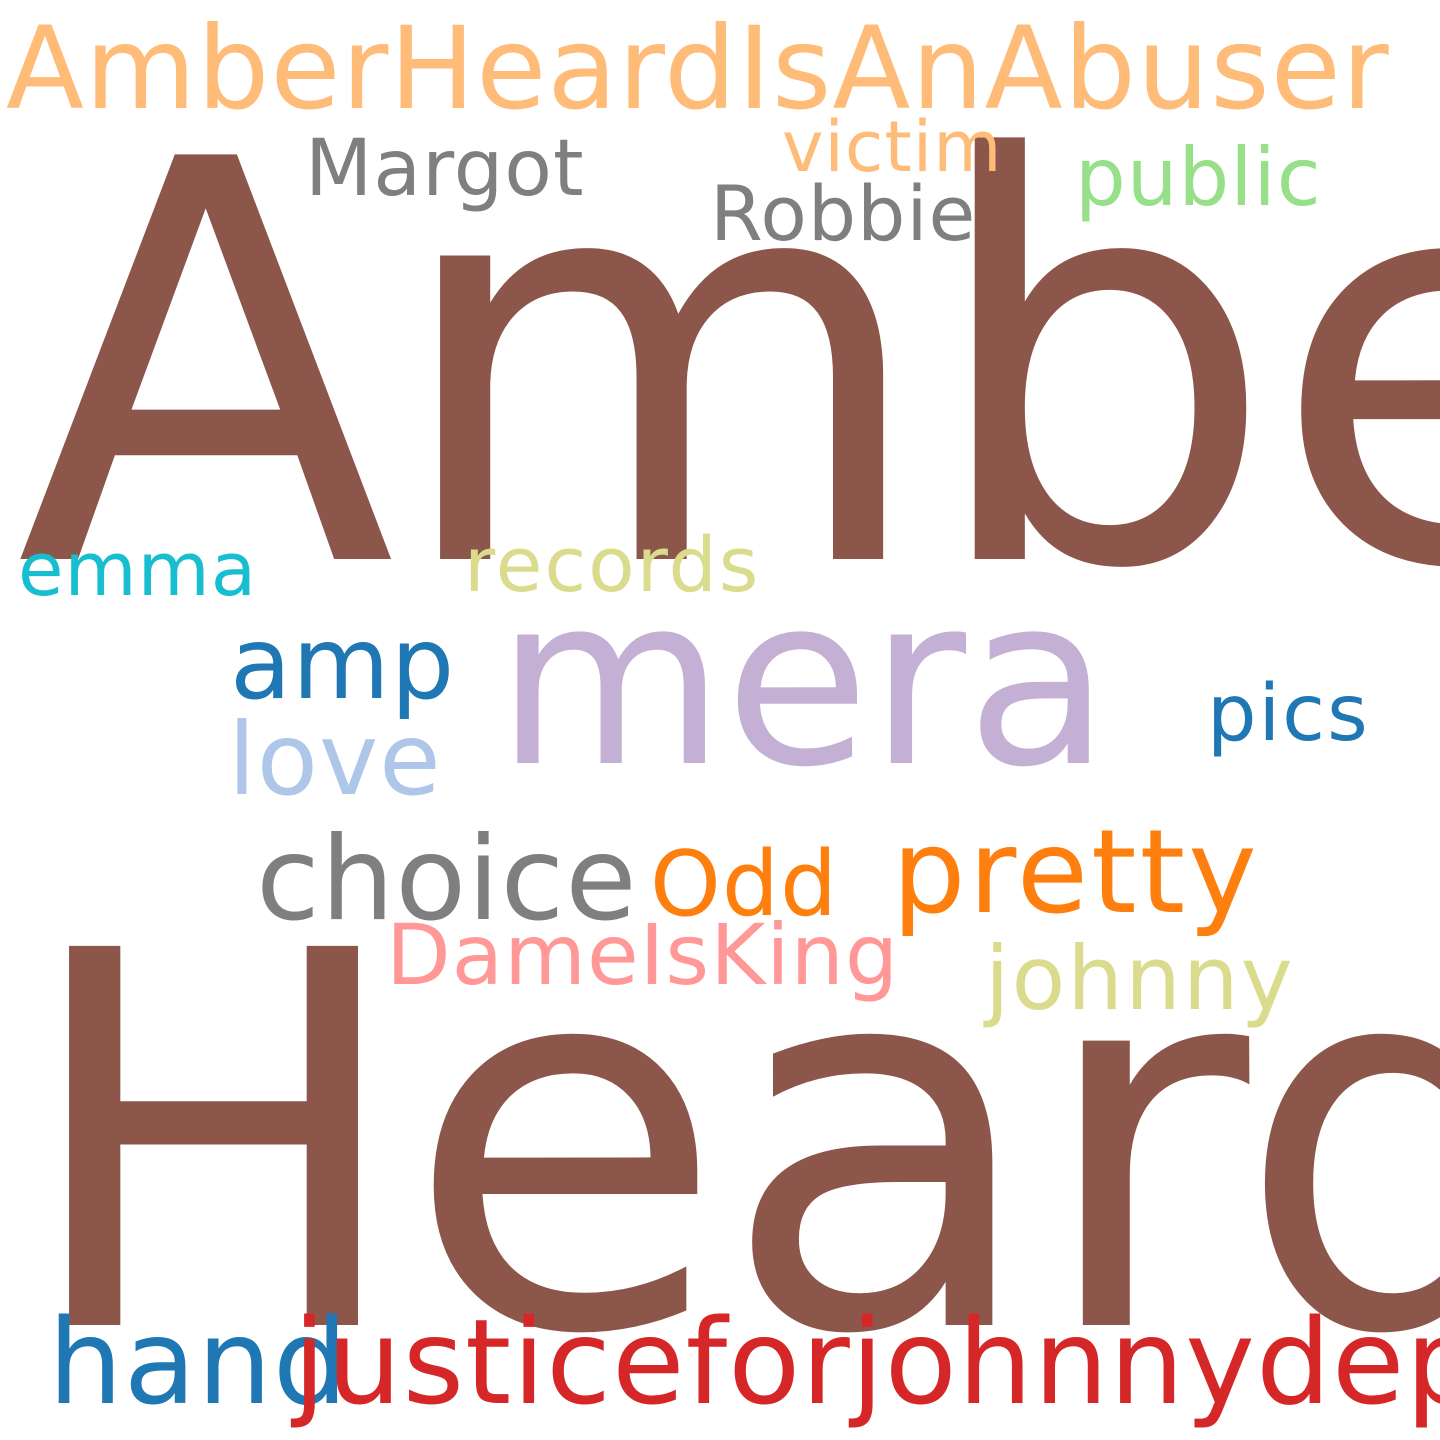 Image resolution: width=1440 pixels, height=1440 pixels. What do you see at coordinates (1076, 872) in the screenshot?
I see `word-pretty: pretty` at bounding box center [1076, 872].